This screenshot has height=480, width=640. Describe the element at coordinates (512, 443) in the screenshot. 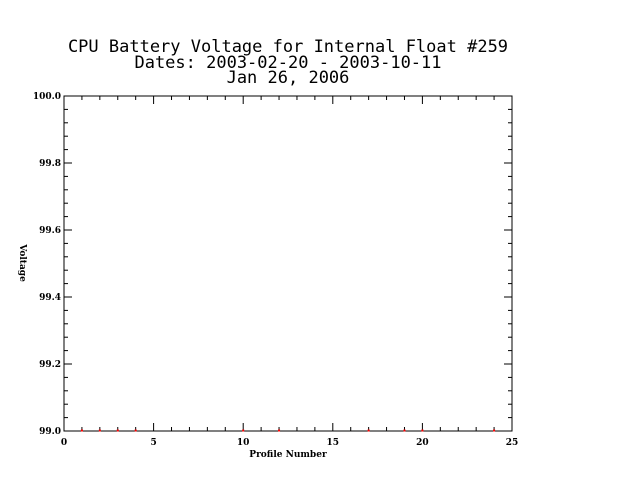

I see `x-tick-label: 25` at that location.